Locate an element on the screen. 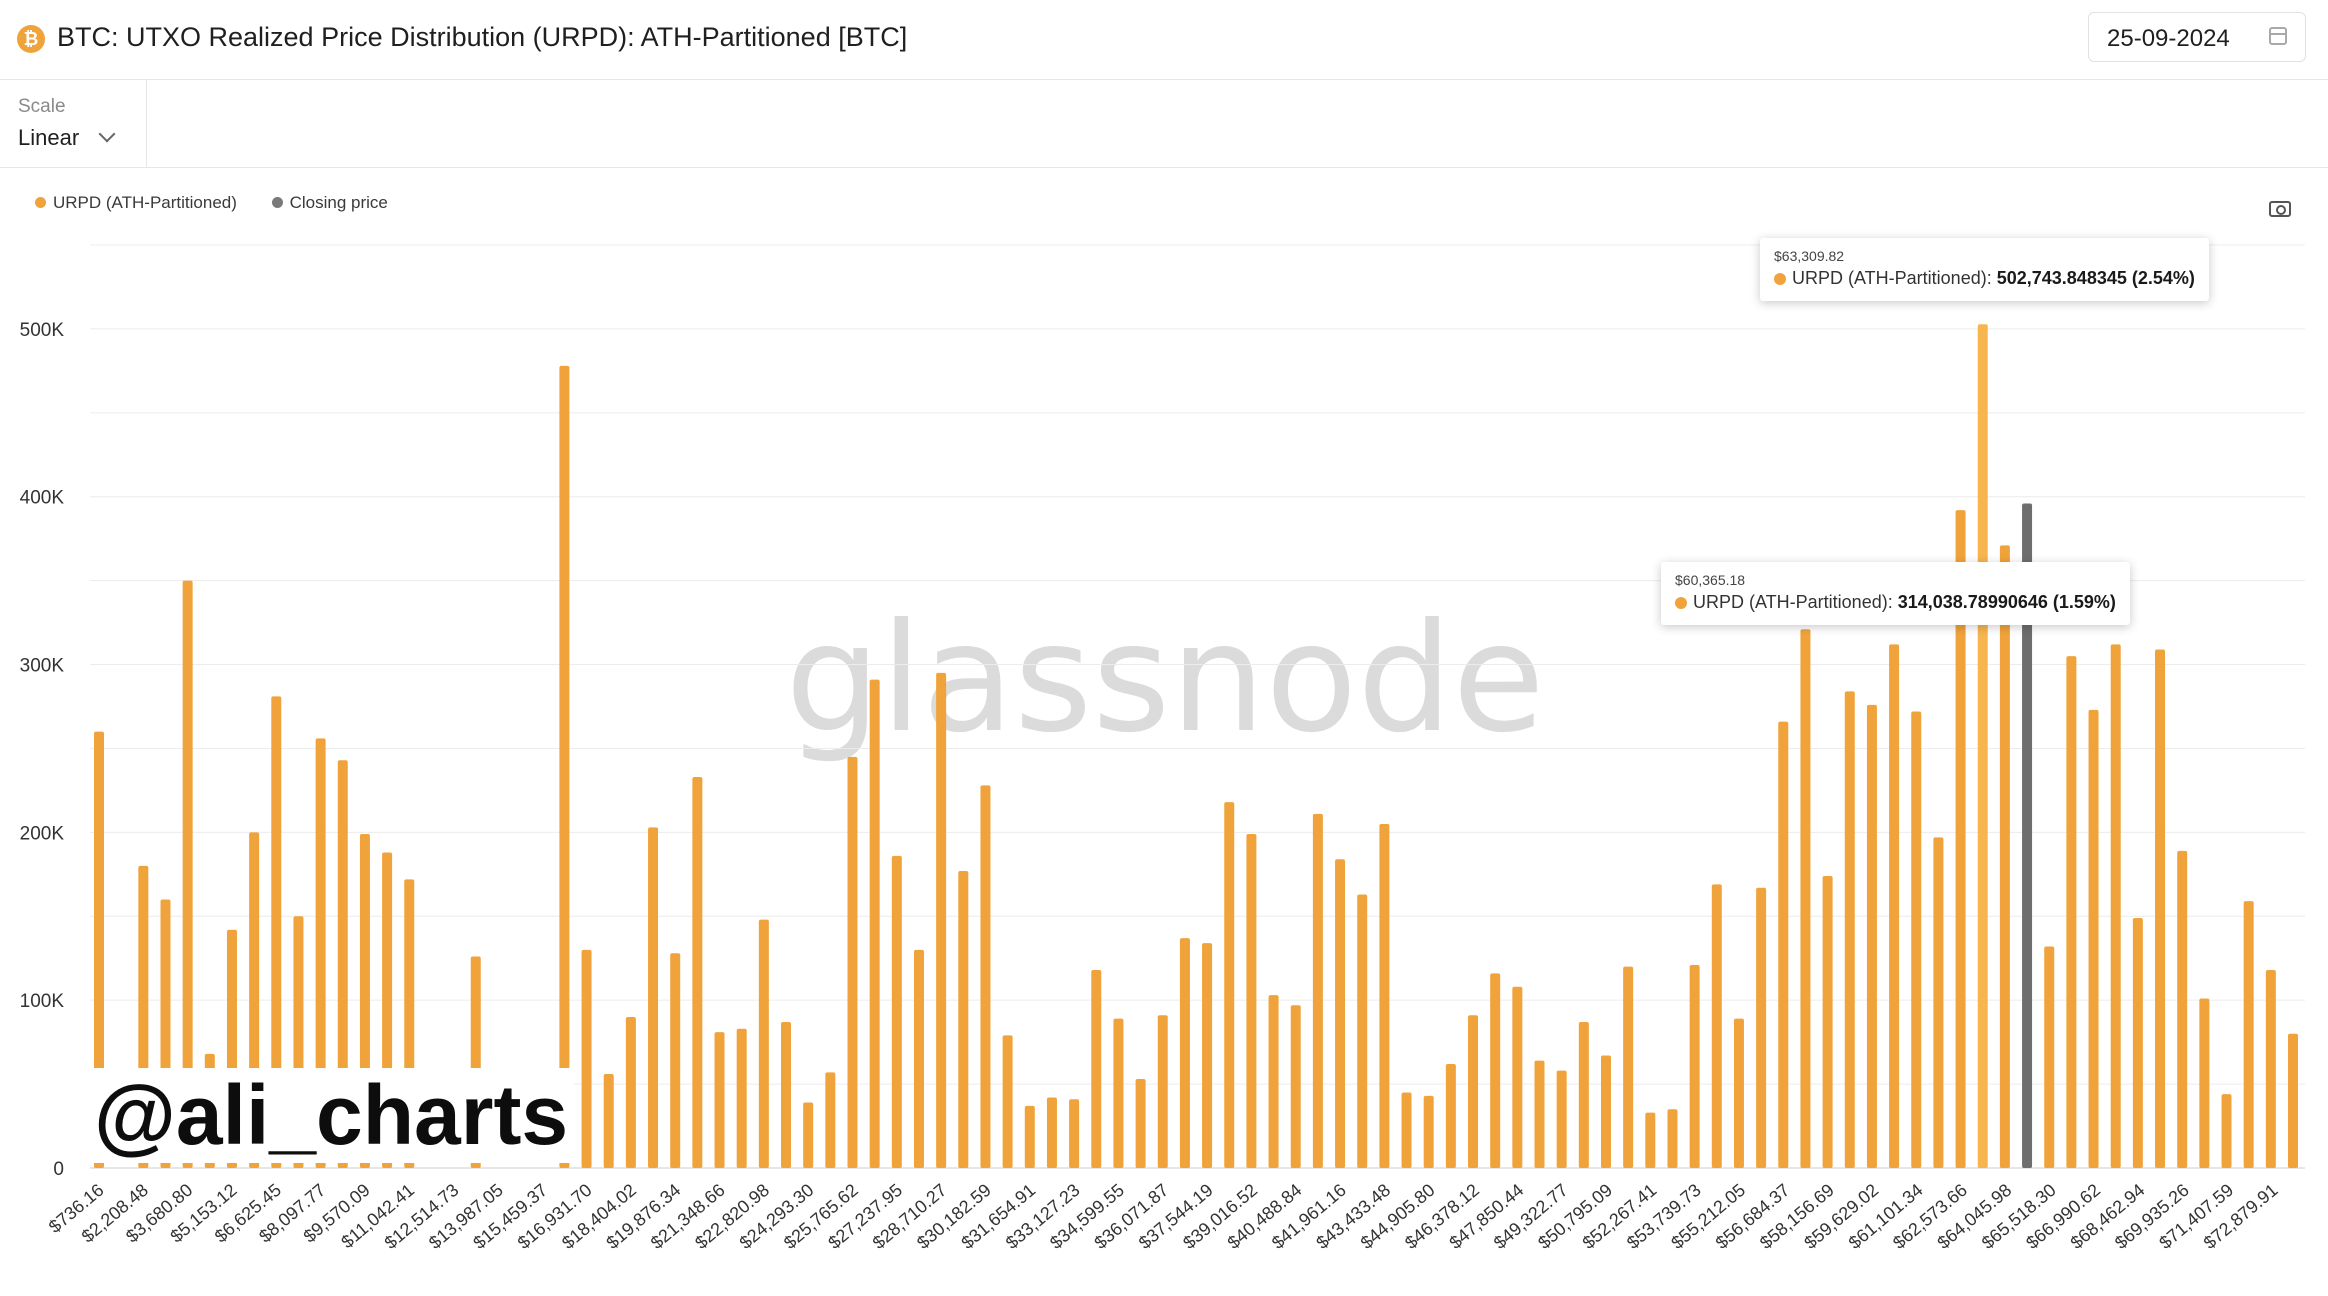 Image resolution: width=2328 pixels, height=1296 pixels. y-axis-labels: 0 100K 200K 300K 400K 500K is located at coordinates (42, 750).